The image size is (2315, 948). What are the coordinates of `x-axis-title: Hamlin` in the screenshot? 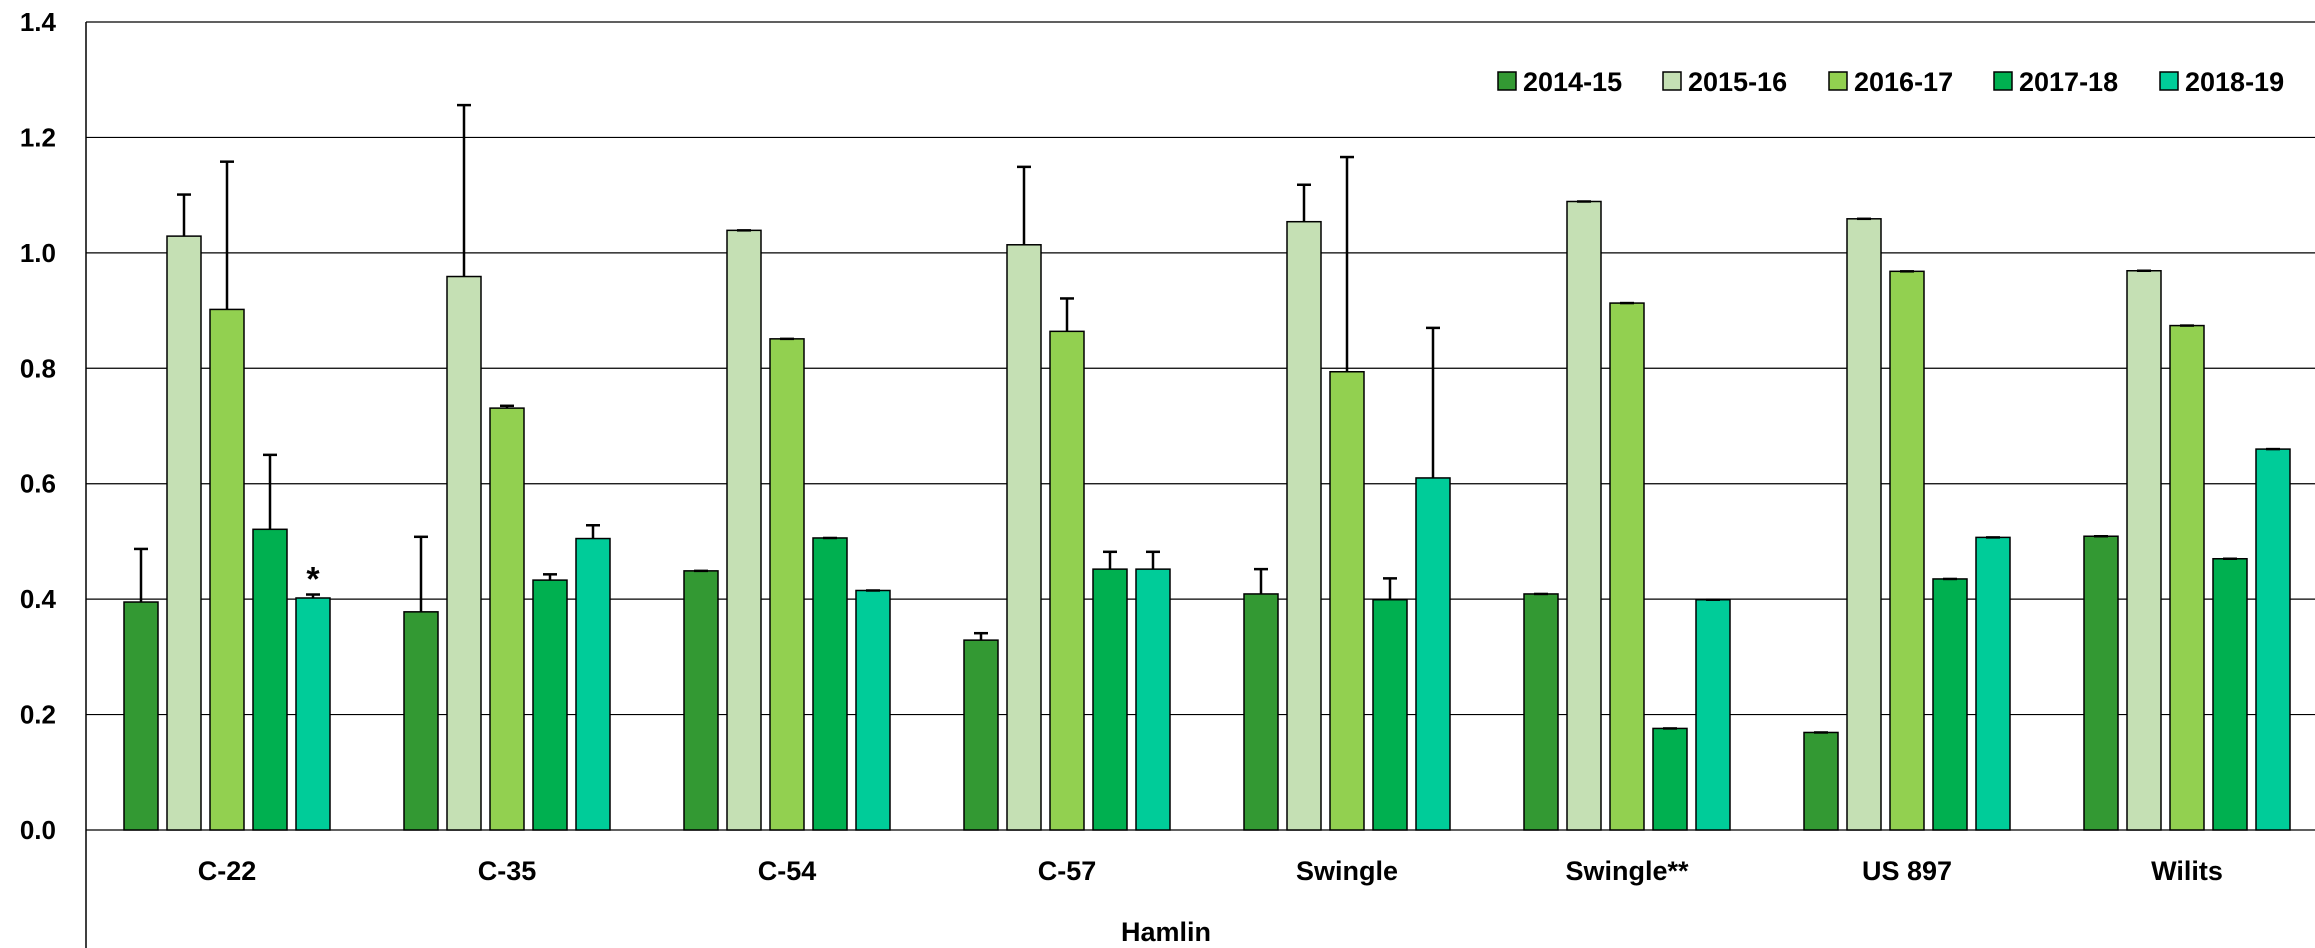 It's located at (1166, 932).